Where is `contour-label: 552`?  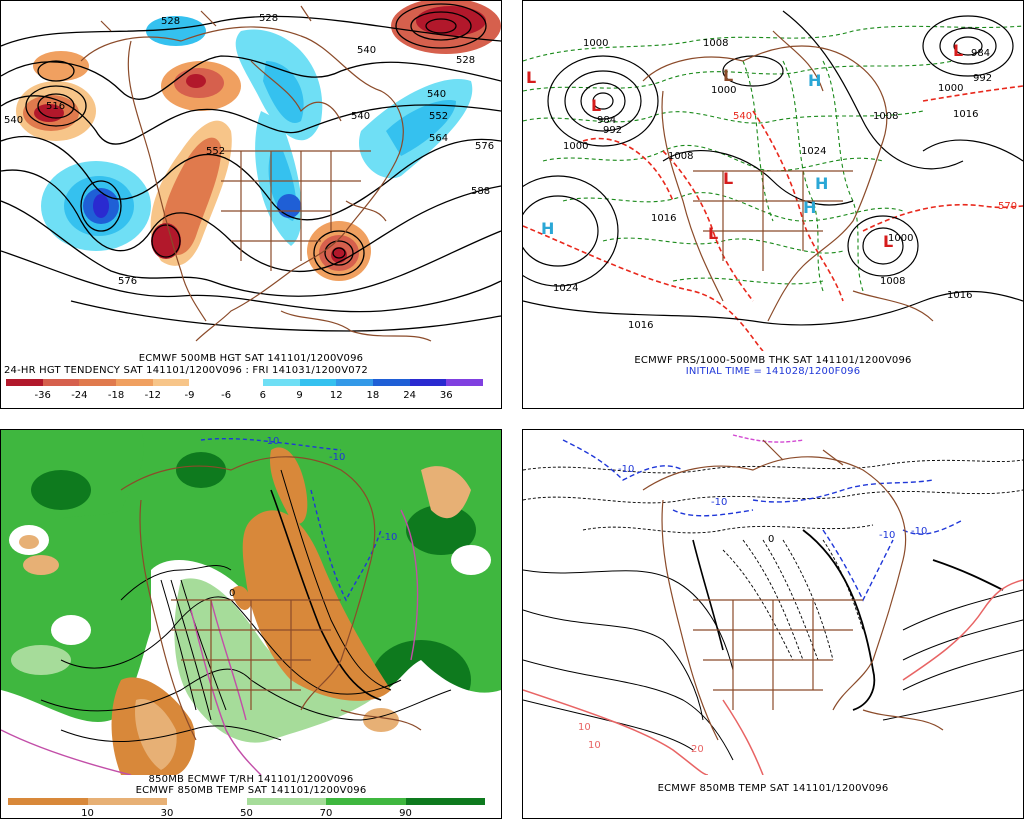
contour-label: 552 is located at coordinates (215, 151).